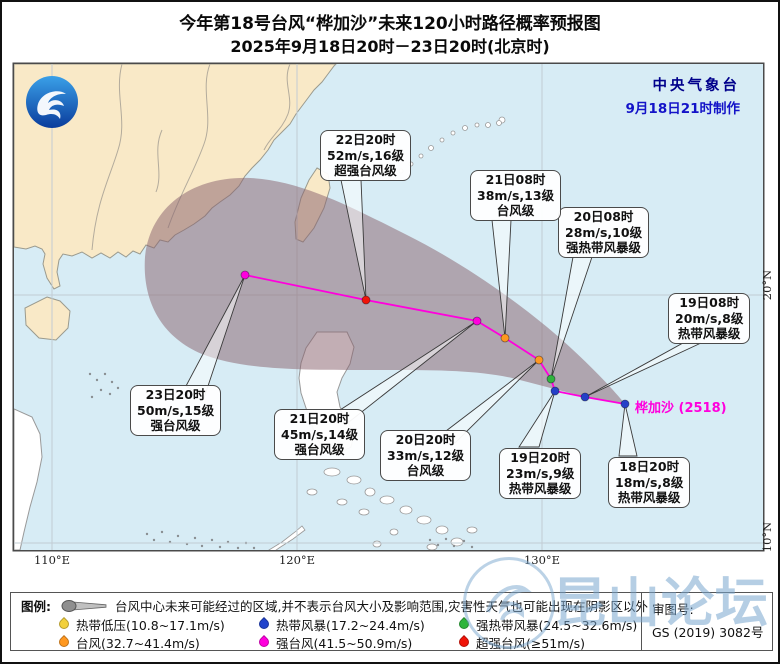  What do you see at coordinates (673, 609) in the screenshot?
I see `approval-label: 审图号:` at bounding box center [673, 609].